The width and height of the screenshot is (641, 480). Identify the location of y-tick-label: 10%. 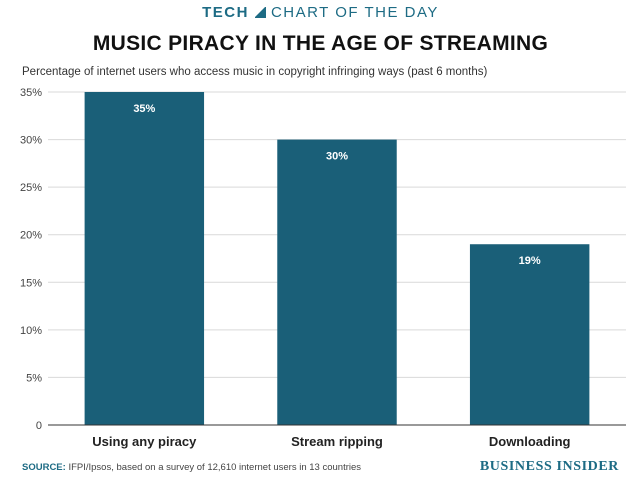
(31, 331).